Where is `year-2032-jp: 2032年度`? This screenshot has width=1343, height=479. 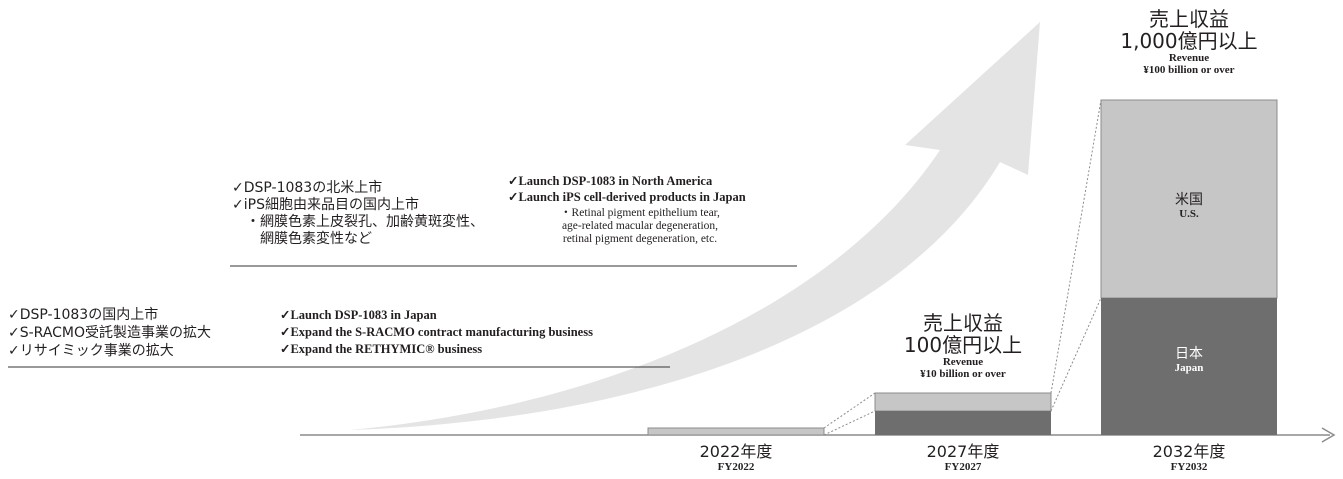 year-2032-jp: 2032年度 is located at coordinates (1189, 451).